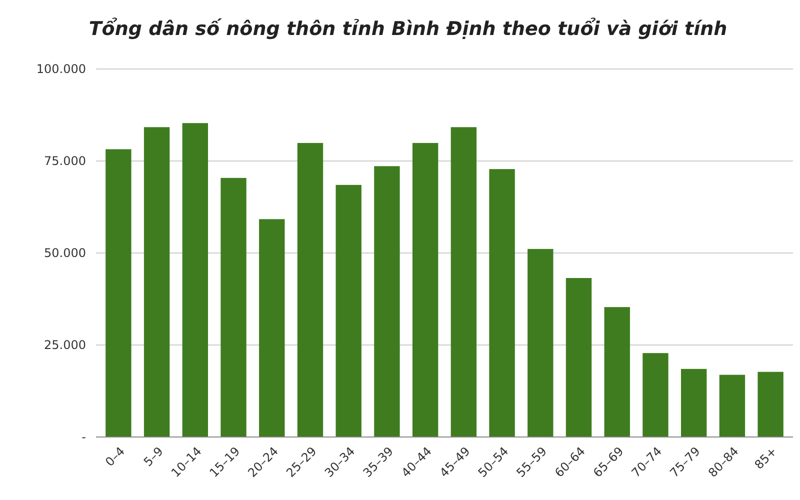 The width and height of the screenshot is (800, 500). What do you see at coordinates (61, 69) in the screenshot?
I see `y-tick-label: 100.000` at bounding box center [61, 69].